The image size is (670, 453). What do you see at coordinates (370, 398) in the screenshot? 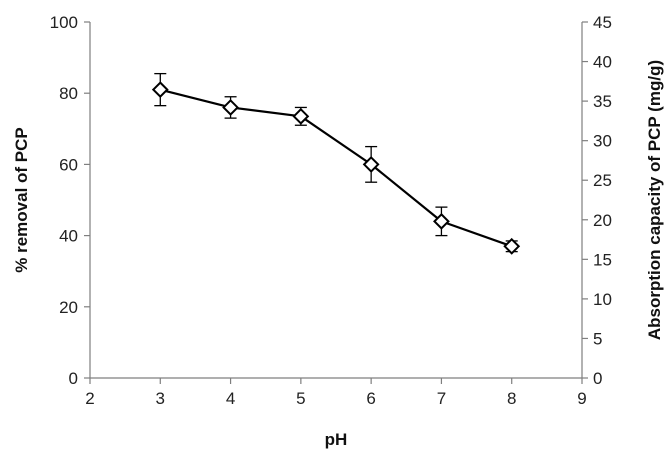
I see `x-tick-label: 6` at bounding box center [370, 398].